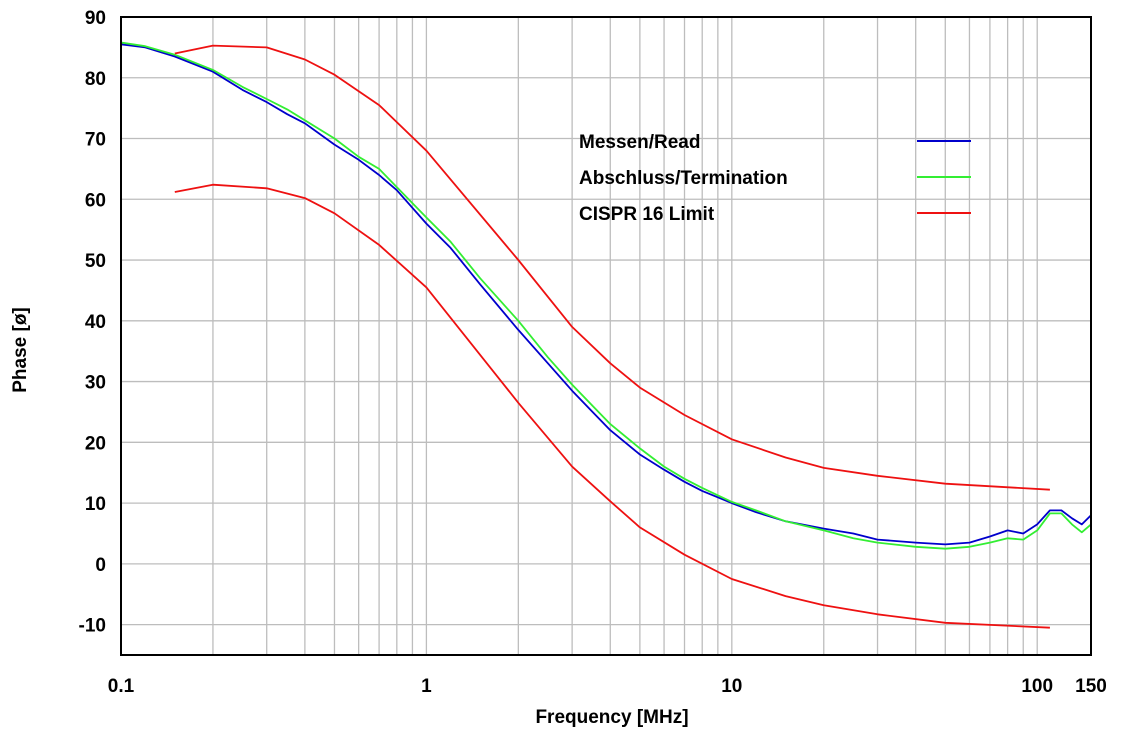 The width and height of the screenshot is (1121, 729). What do you see at coordinates (95, 261) in the screenshot?
I see `y-tick-label: 50` at bounding box center [95, 261].